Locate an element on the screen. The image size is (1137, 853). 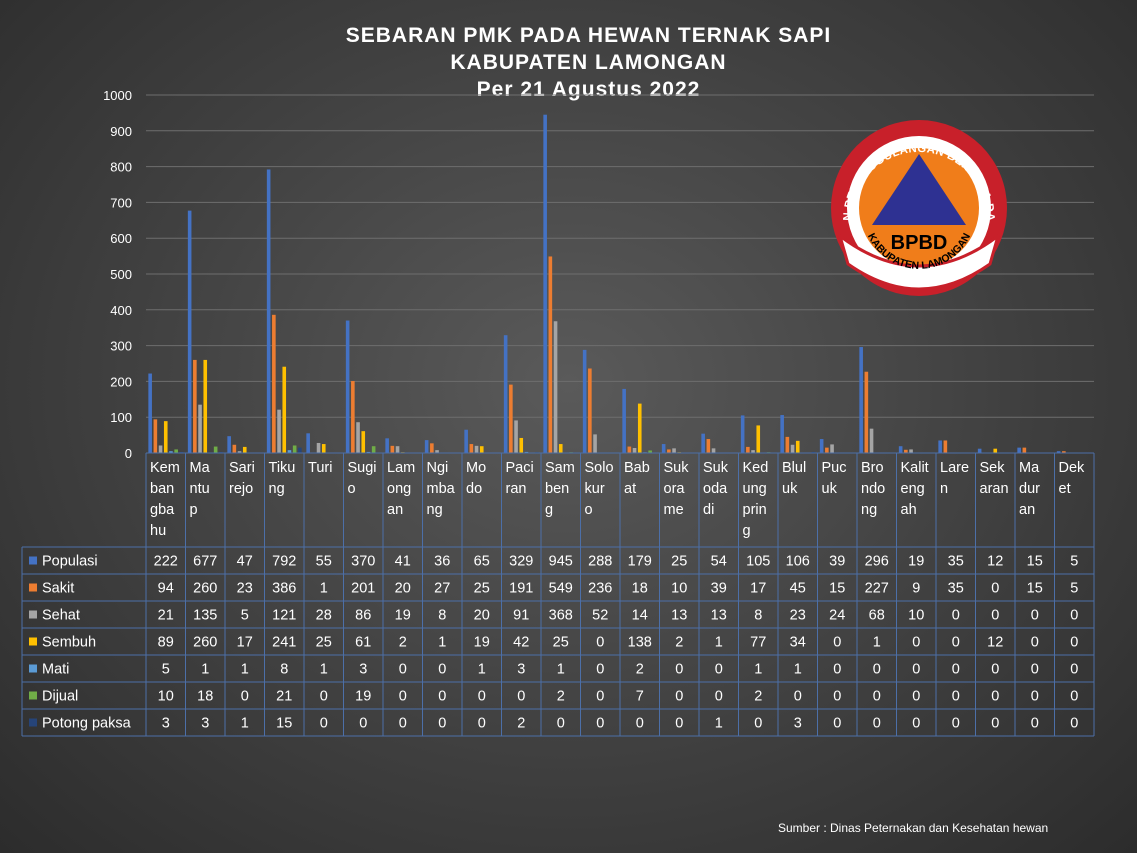
x-category-label: rejo is located at coordinates (241, 489).